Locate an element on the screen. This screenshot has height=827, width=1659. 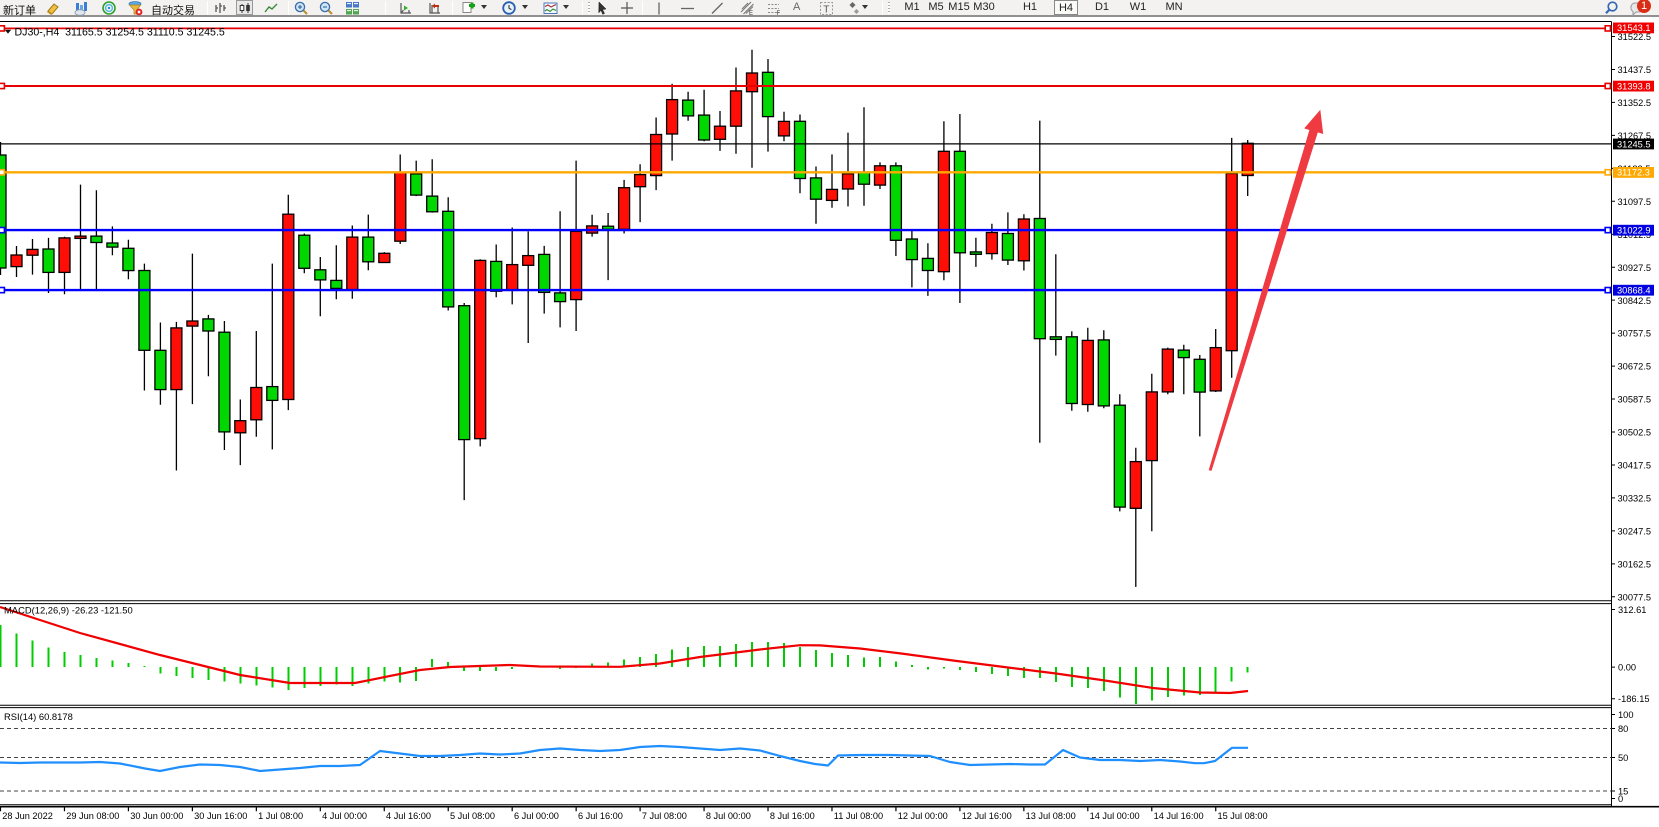
svg-text: E is located at coordinates (751, 13).